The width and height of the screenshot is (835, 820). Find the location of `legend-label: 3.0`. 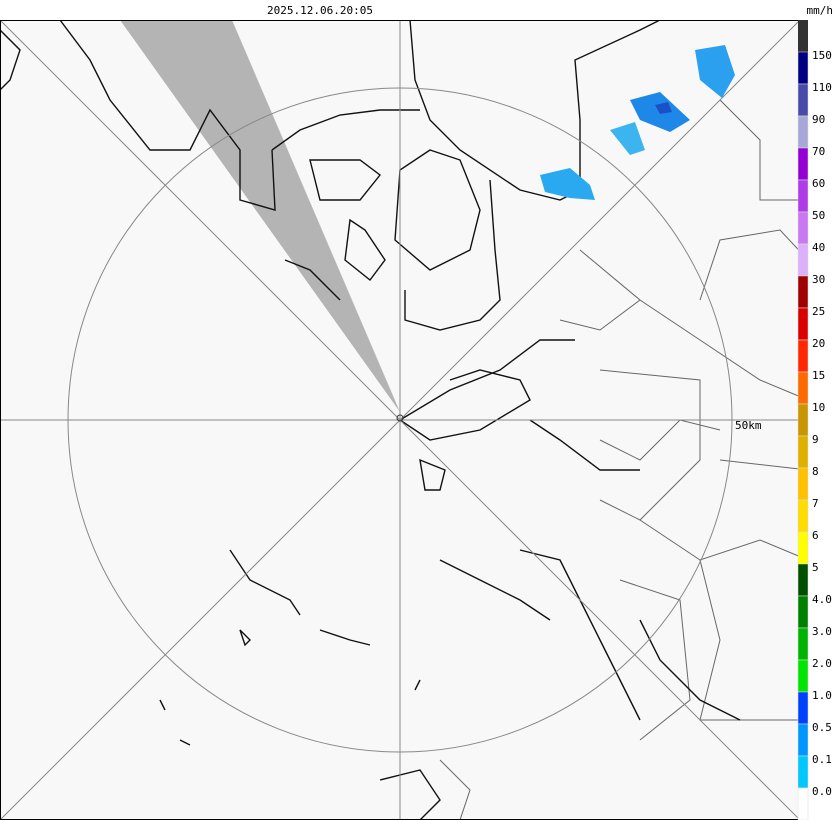

legend-label: 3.0 is located at coordinates (822, 631).